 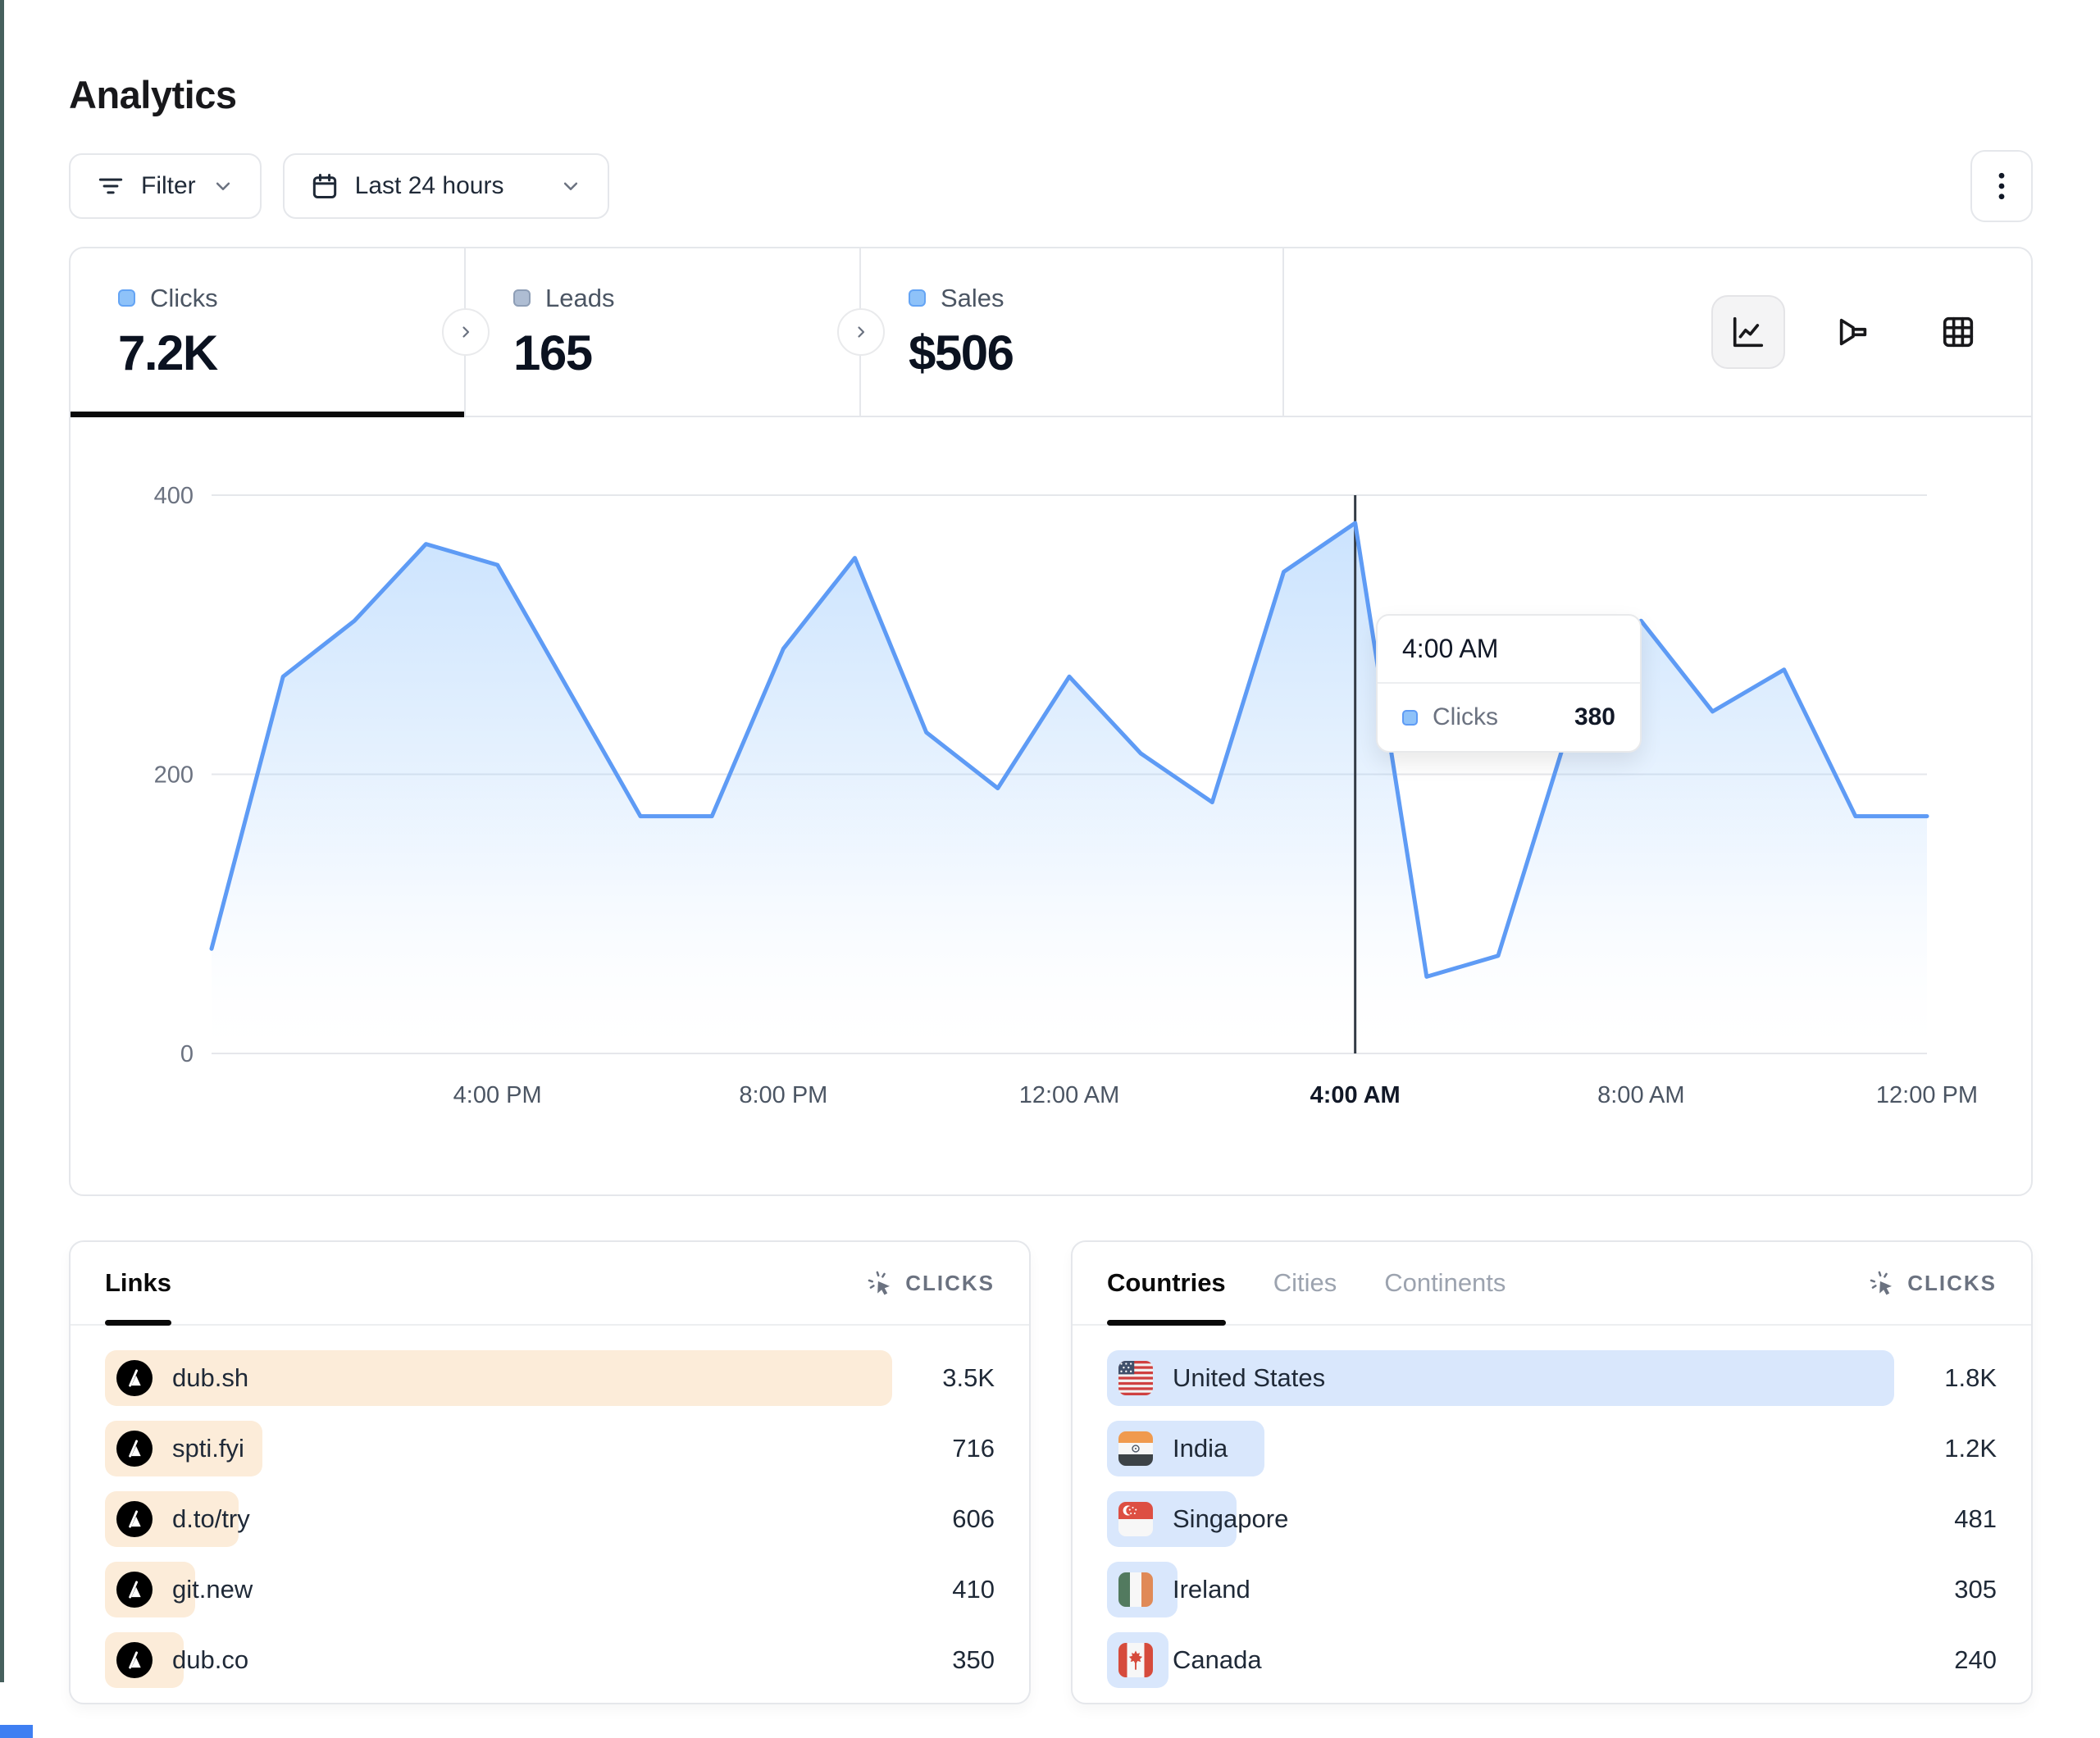 I want to click on tab-countries: Countries, so click(x=1166, y=1284).